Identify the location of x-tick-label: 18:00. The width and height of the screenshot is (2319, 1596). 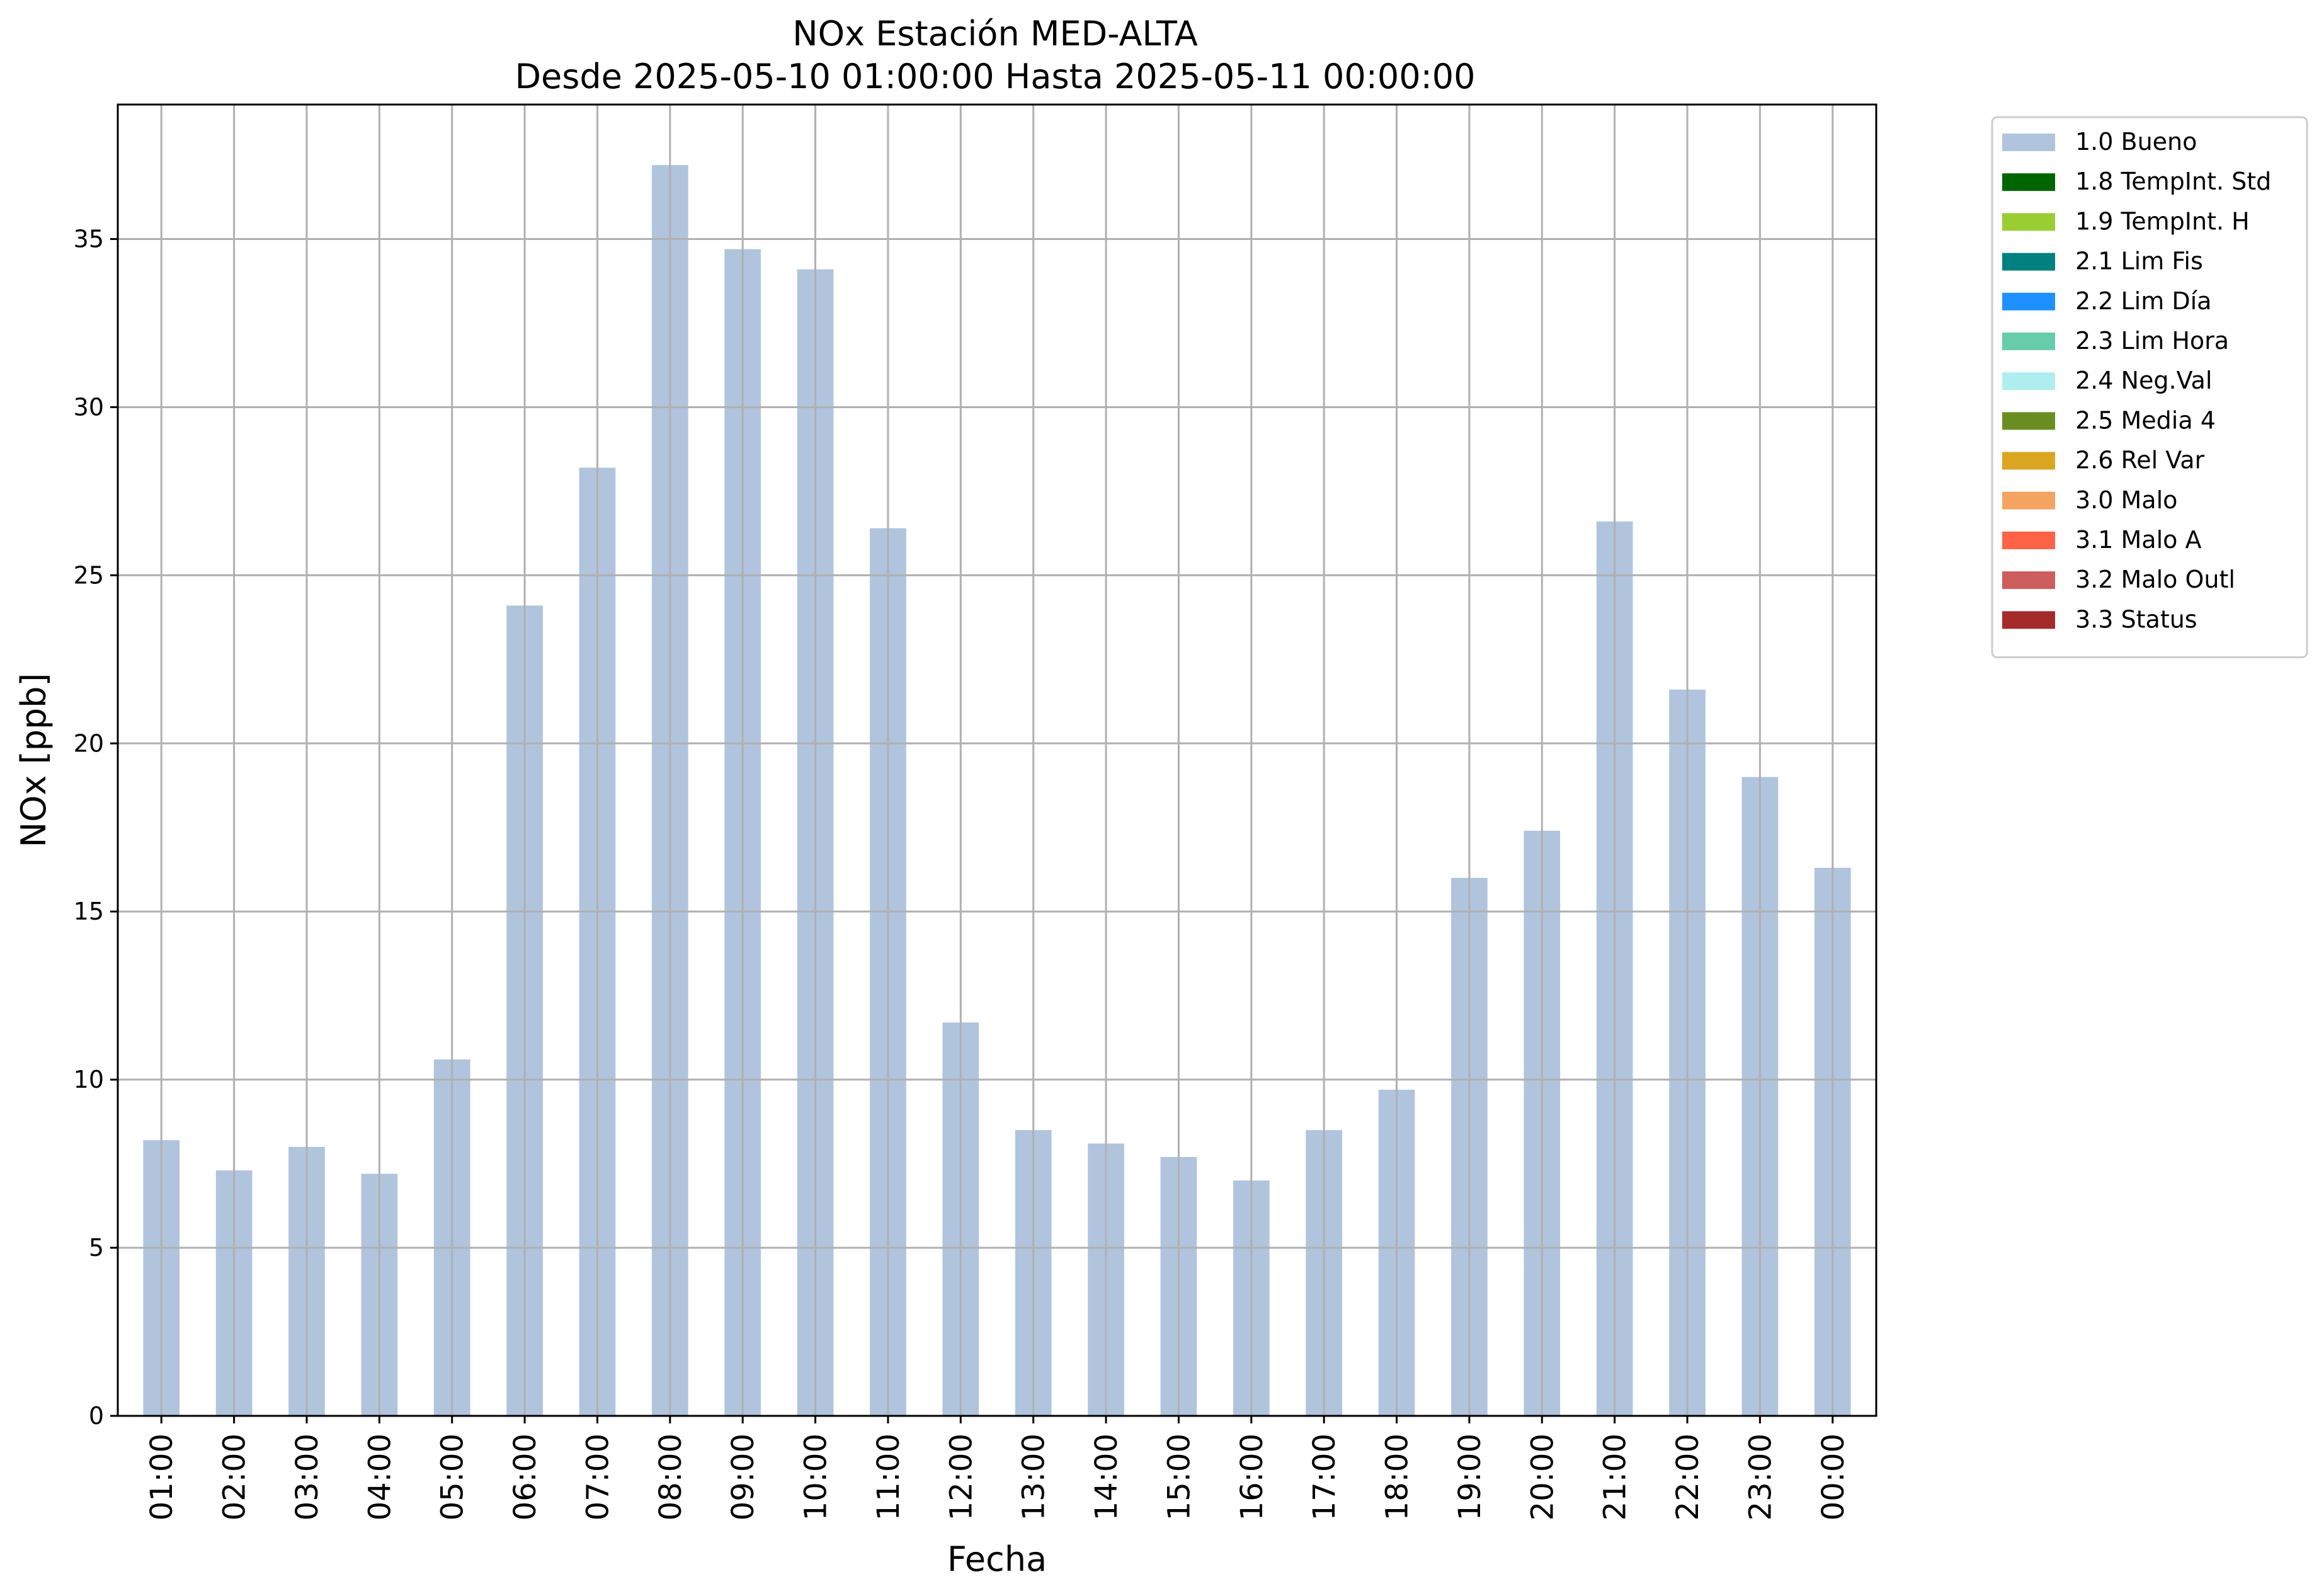
(1397, 1477).